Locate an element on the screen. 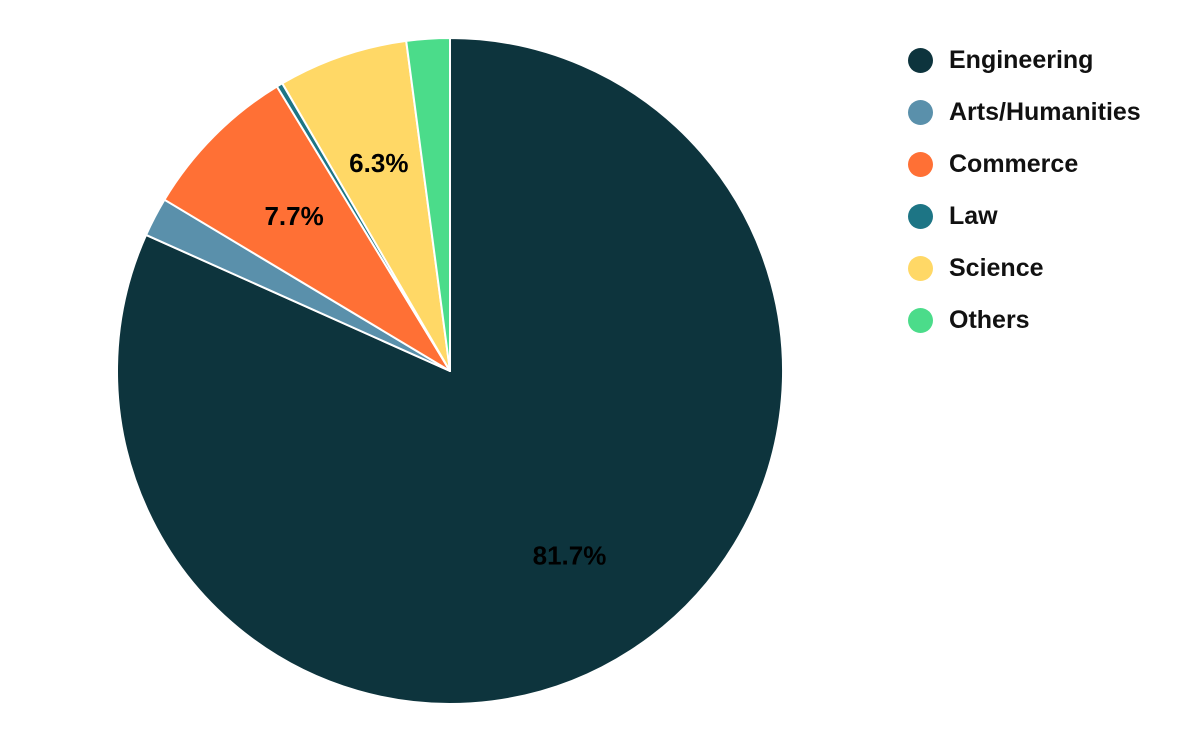 The width and height of the screenshot is (1200, 742). legend-item-law: Law is located at coordinates (1024, 216).